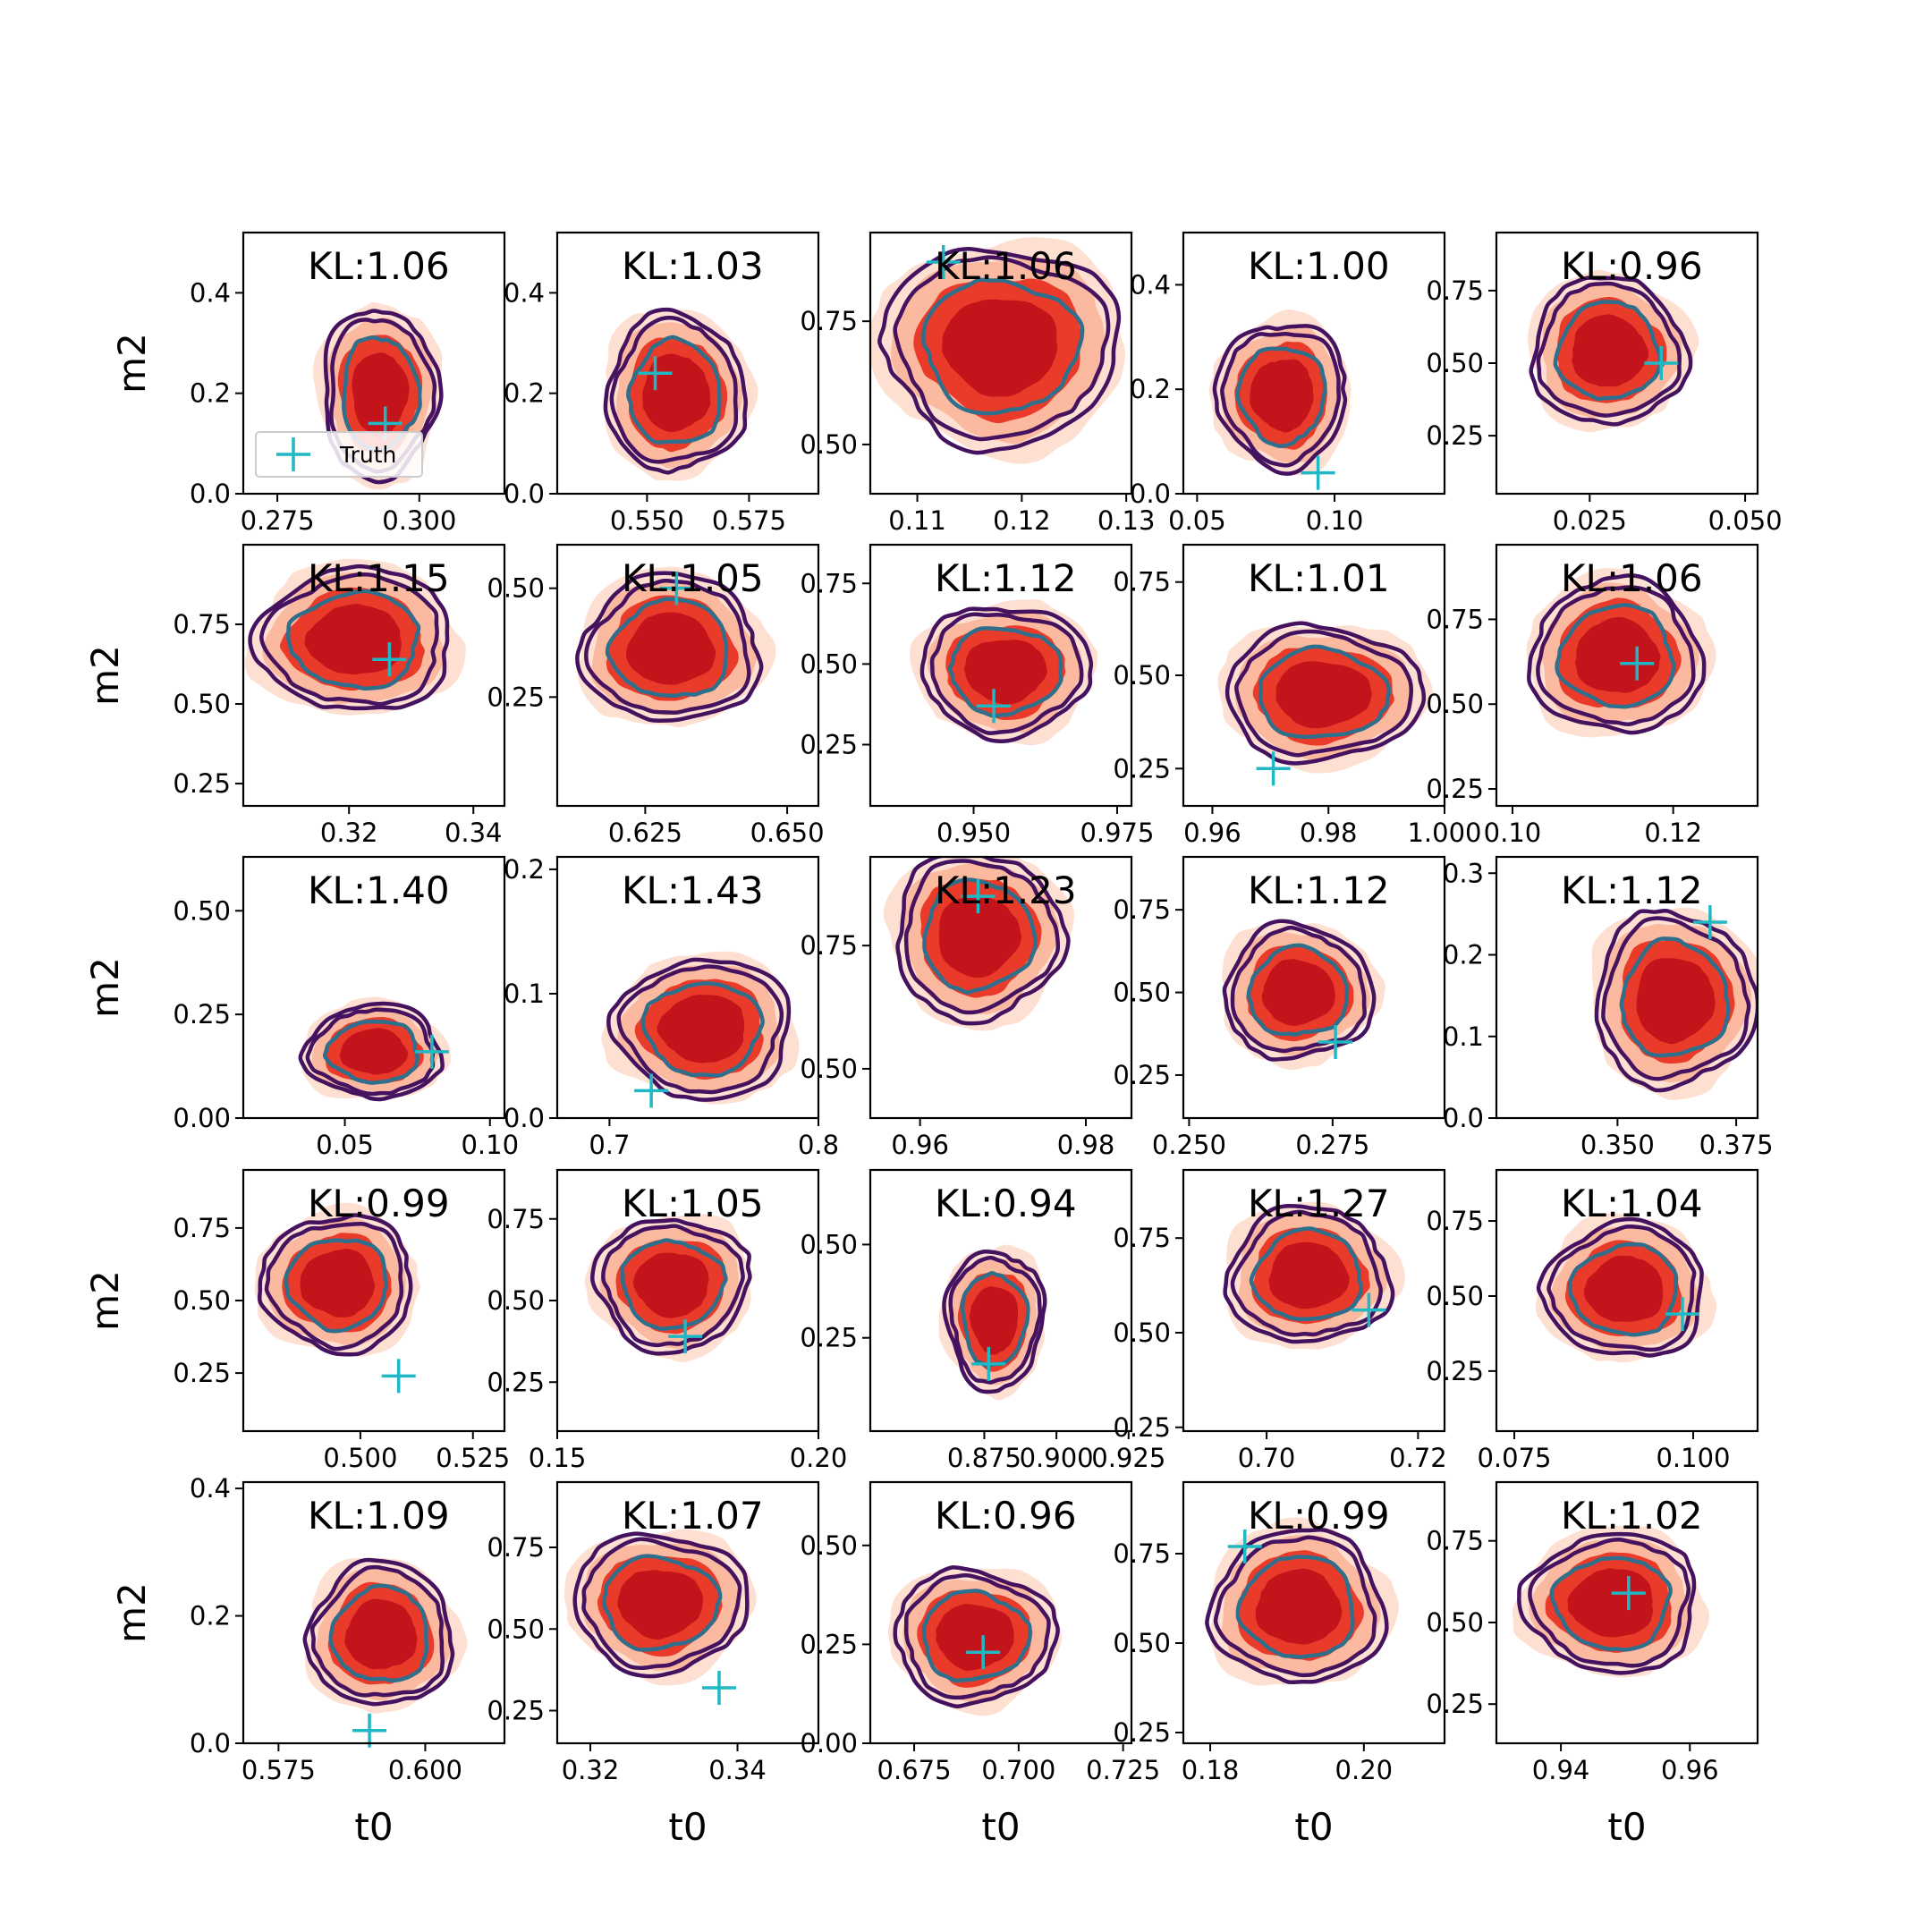 The image size is (1932, 1932). I want to click on x-tick-label: 0.275, so click(1332, 1145).